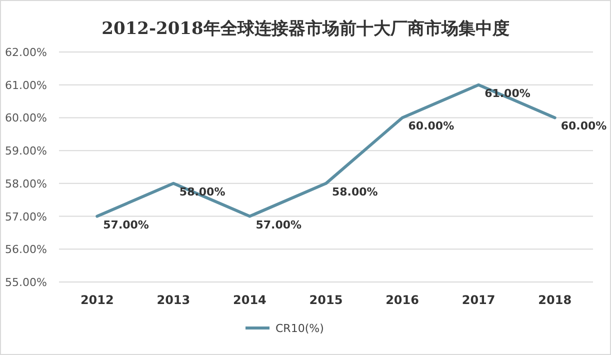  I want to click on x-tick-label: 2015, so click(326, 300).